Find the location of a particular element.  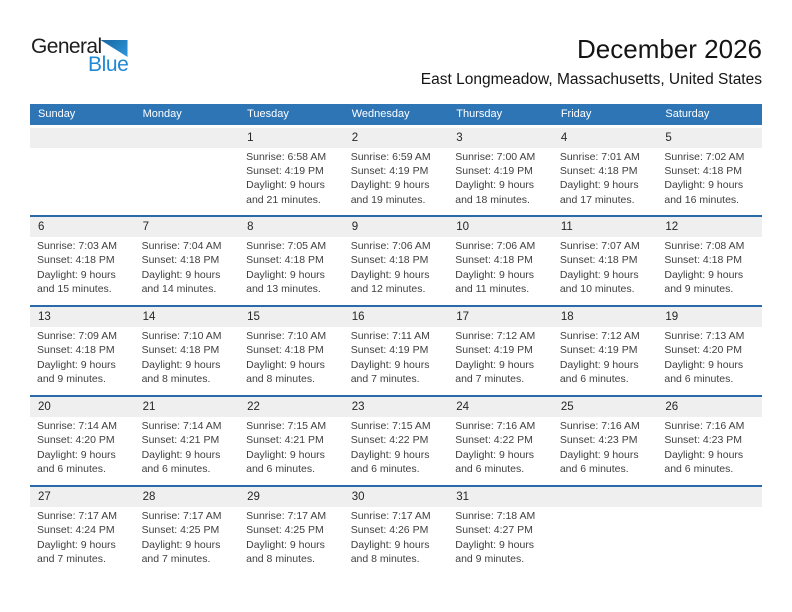

sunset-text: Sunset: 4:22 PM is located at coordinates (389, 440).